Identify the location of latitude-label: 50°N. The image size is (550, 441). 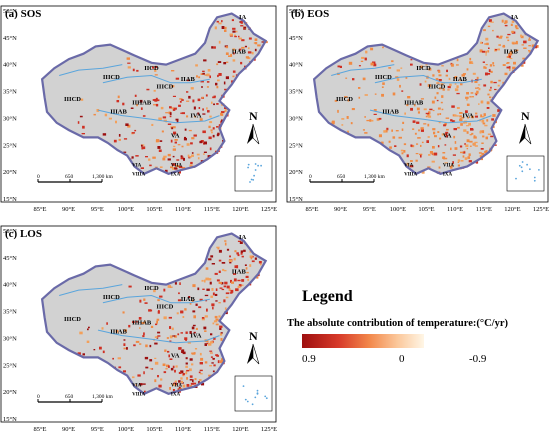
(296, 11).